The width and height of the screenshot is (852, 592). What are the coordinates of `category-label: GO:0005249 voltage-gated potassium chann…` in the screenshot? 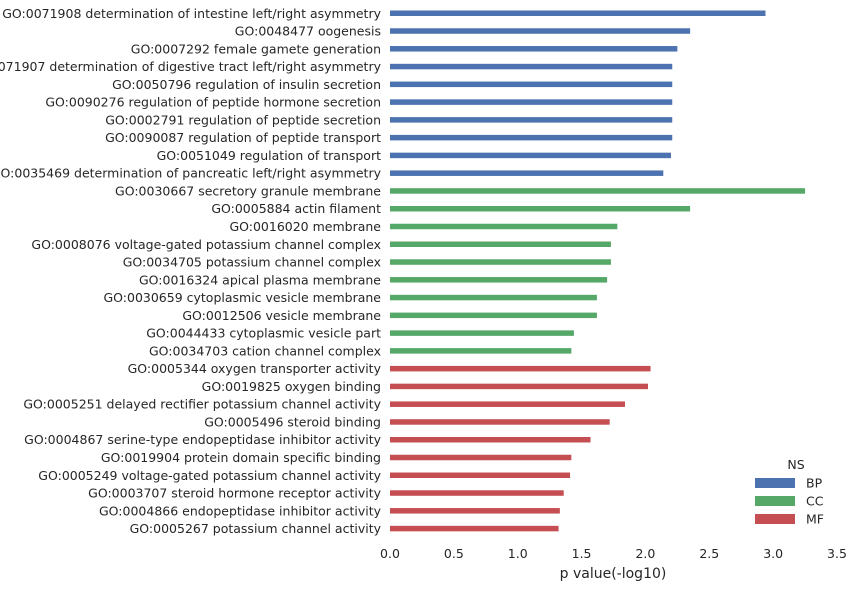 It's located at (209, 475).